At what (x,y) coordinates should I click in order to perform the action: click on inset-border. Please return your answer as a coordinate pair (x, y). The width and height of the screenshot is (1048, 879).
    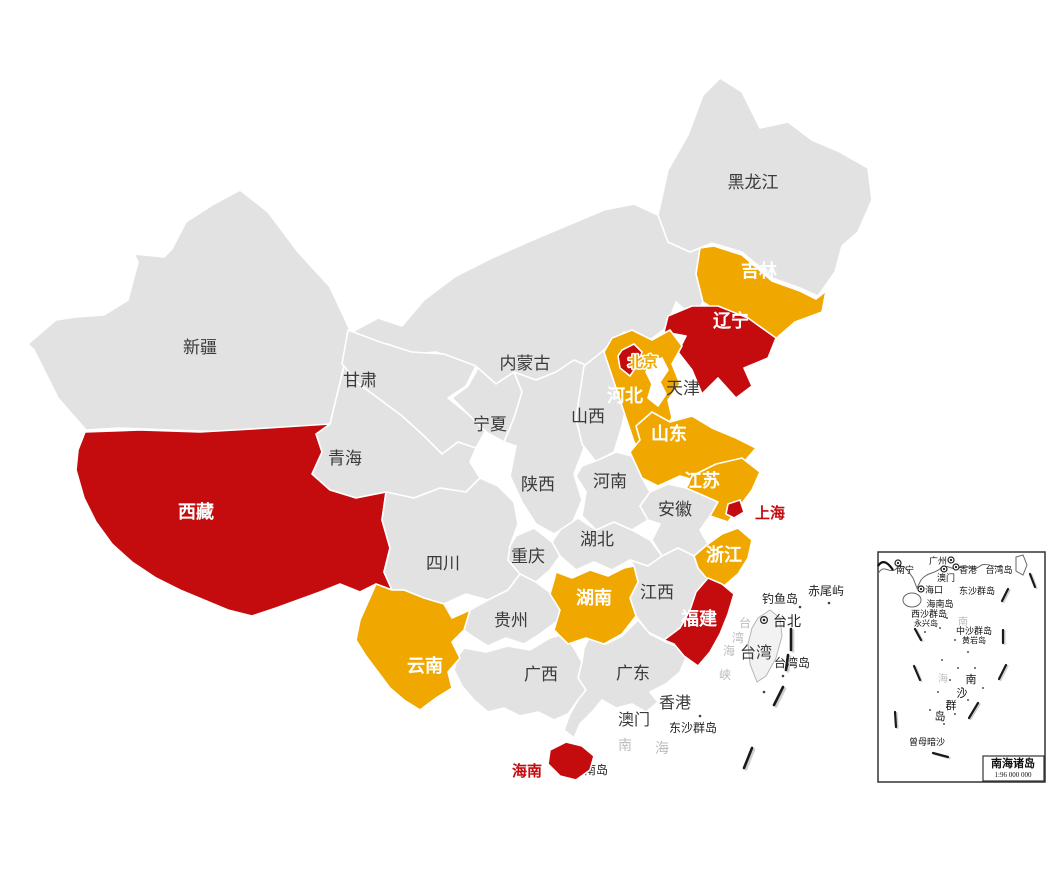
    Looking at the image, I should click on (961, 667).